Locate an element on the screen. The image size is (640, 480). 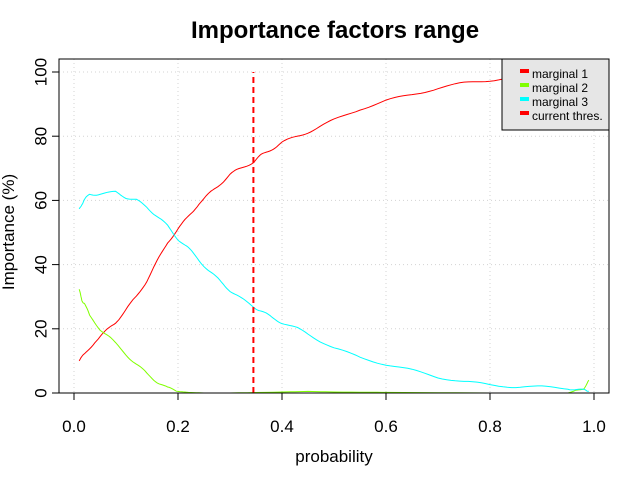
legend-label: marginal 3 is located at coordinates (560, 102).